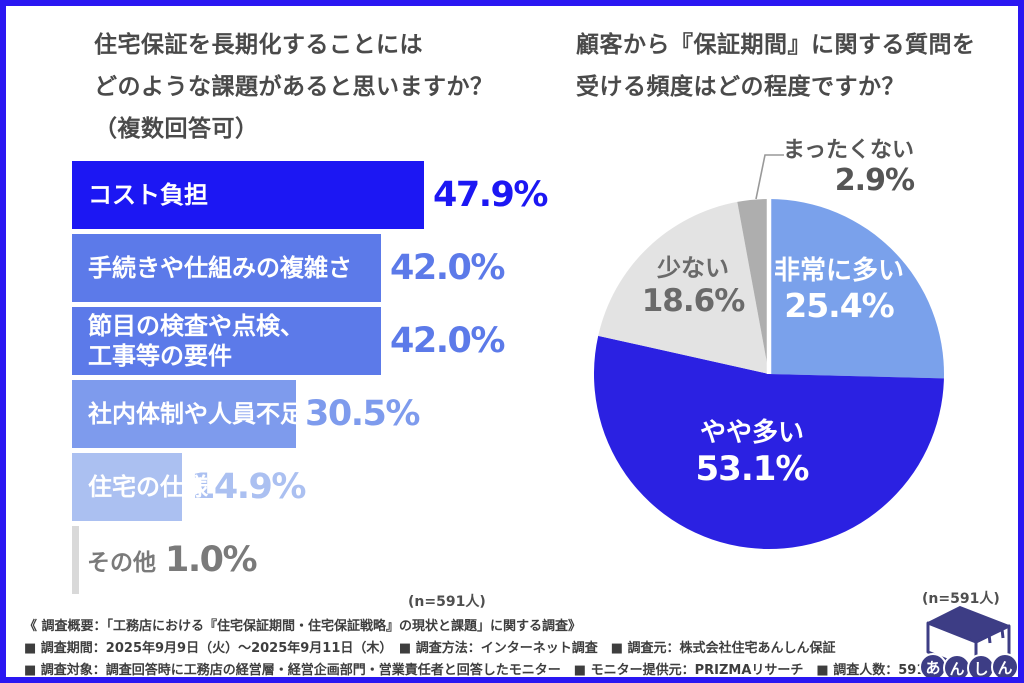 The image size is (1024, 683). I want to click on bar-row-inspections: 節目の検査や点検、 工事等の要件 42.0%, so click(309, 341).